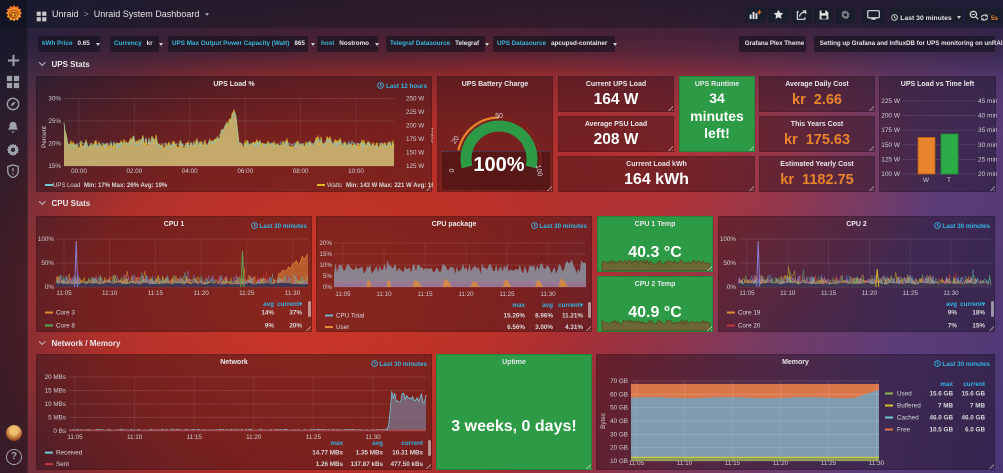 The height and width of the screenshot is (473, 1003). What do you see at coordinates (350, 316) in the screenshot?
I see `svg-text: CPU Total` at bounding box center [350, 316].